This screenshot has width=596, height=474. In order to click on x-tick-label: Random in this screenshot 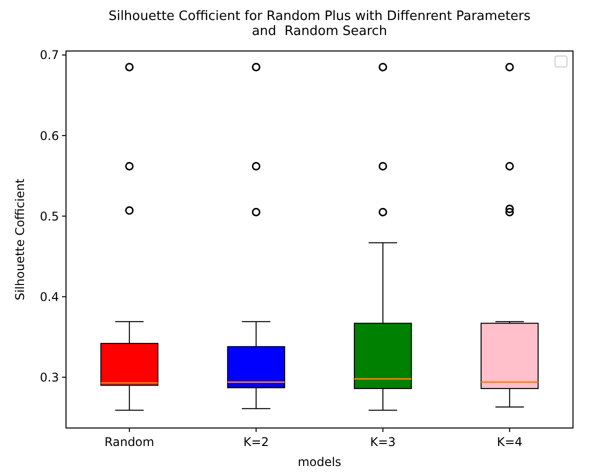, I will do `click(129, 442)`.